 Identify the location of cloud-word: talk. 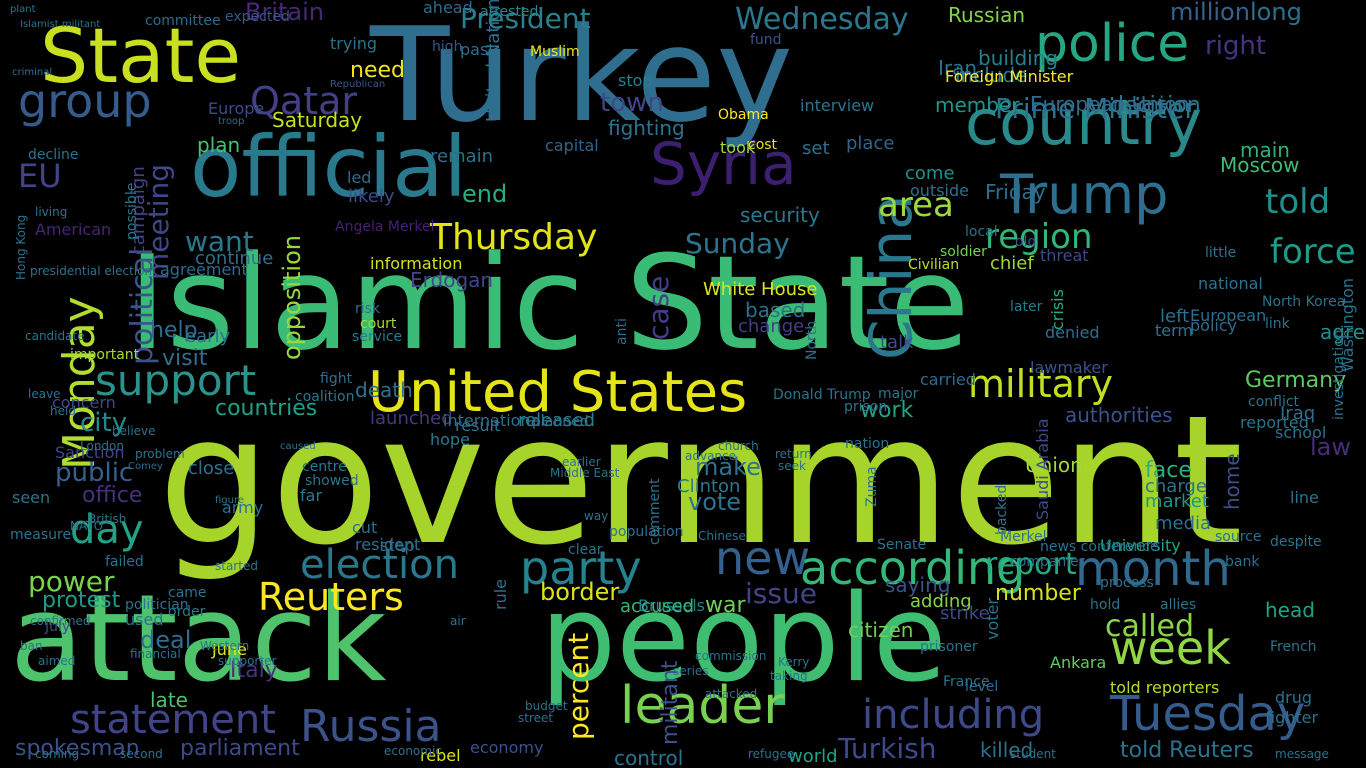
(897, 342).